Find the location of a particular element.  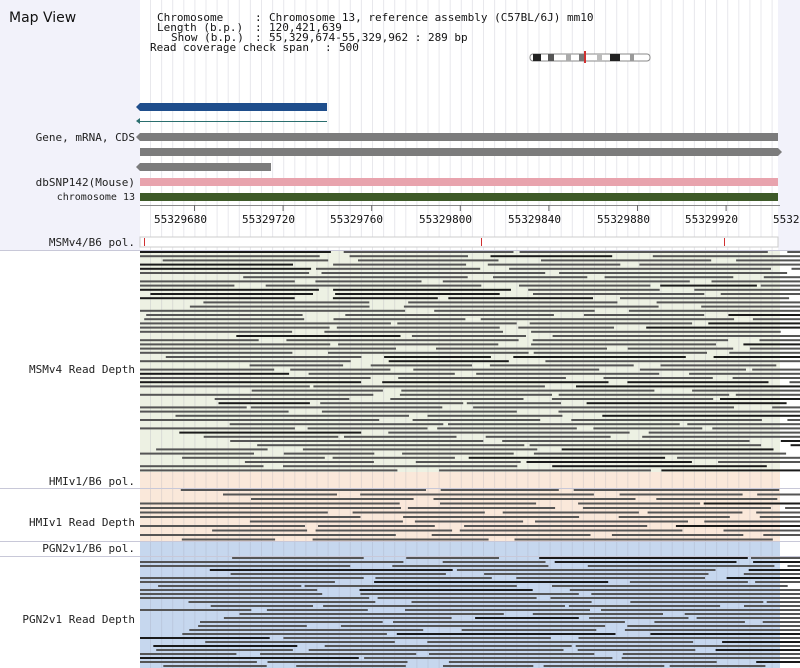

track-label-msm-pol: MSMv4/B6 pol. is located at coordinates (91, 242).